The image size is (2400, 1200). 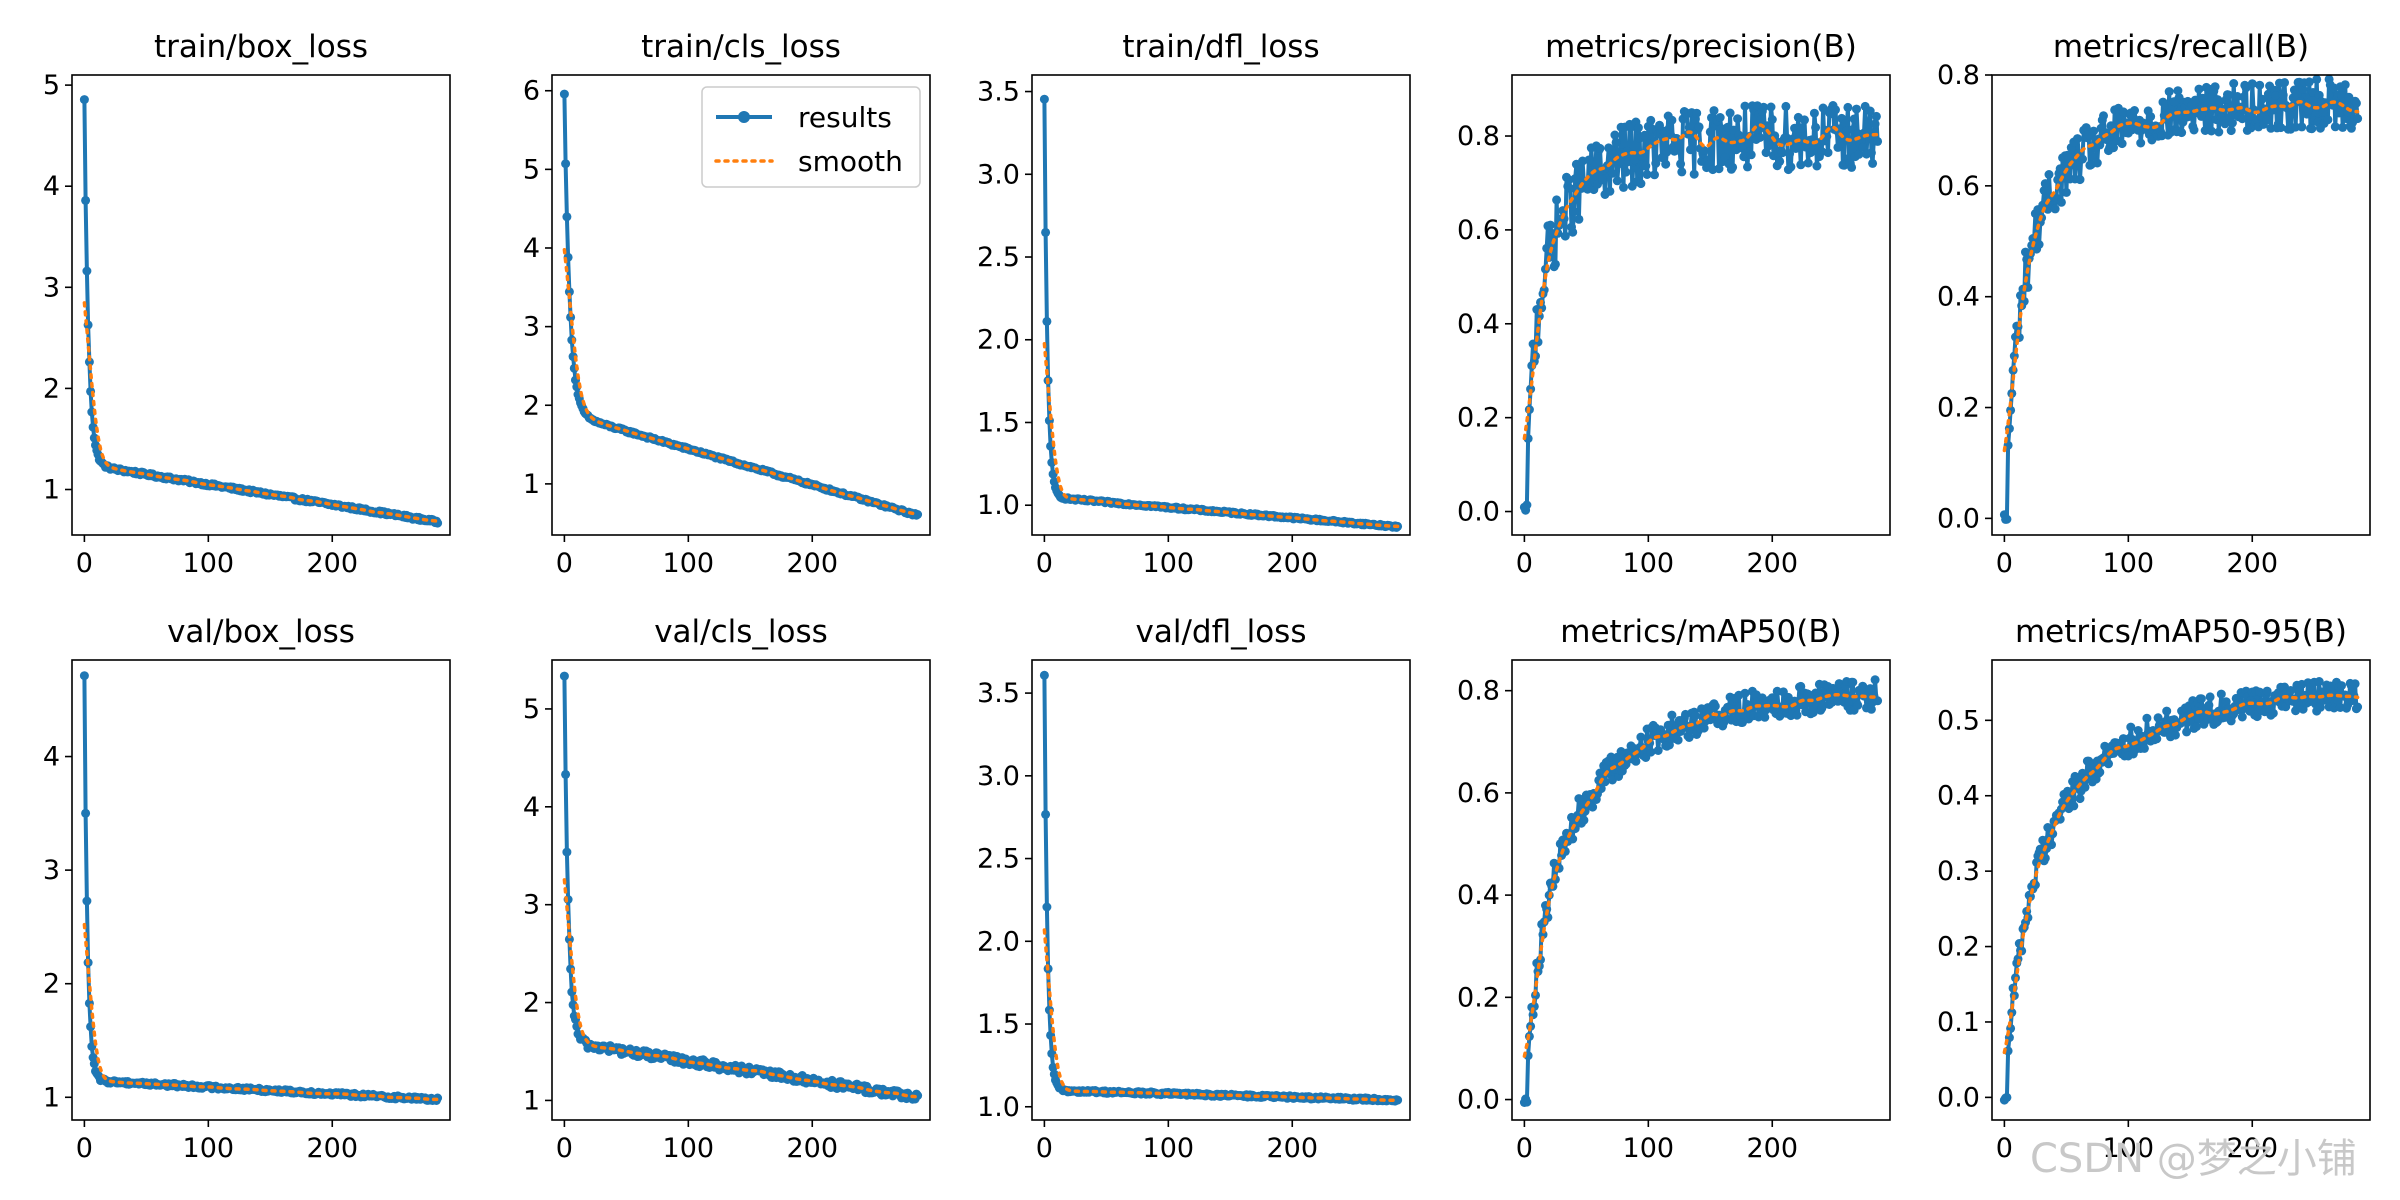 I want to click on y-tick-label: 3, so click(x=51, y=870).